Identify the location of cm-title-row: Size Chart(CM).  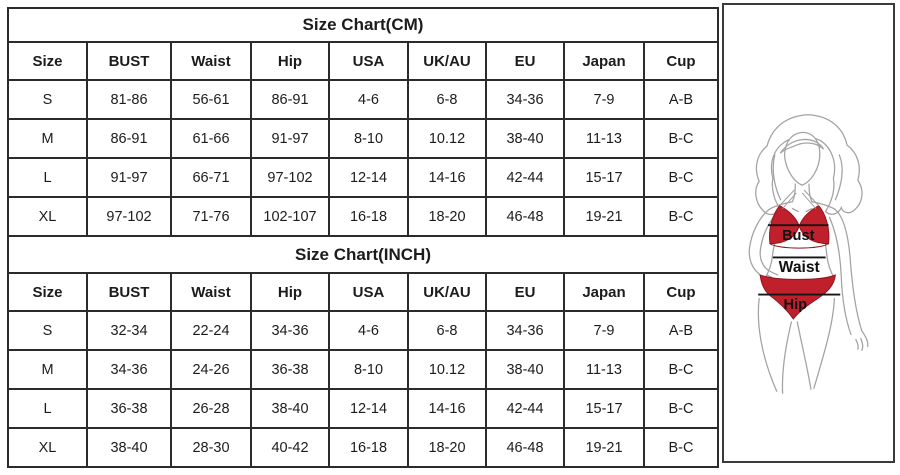
(363, 25).